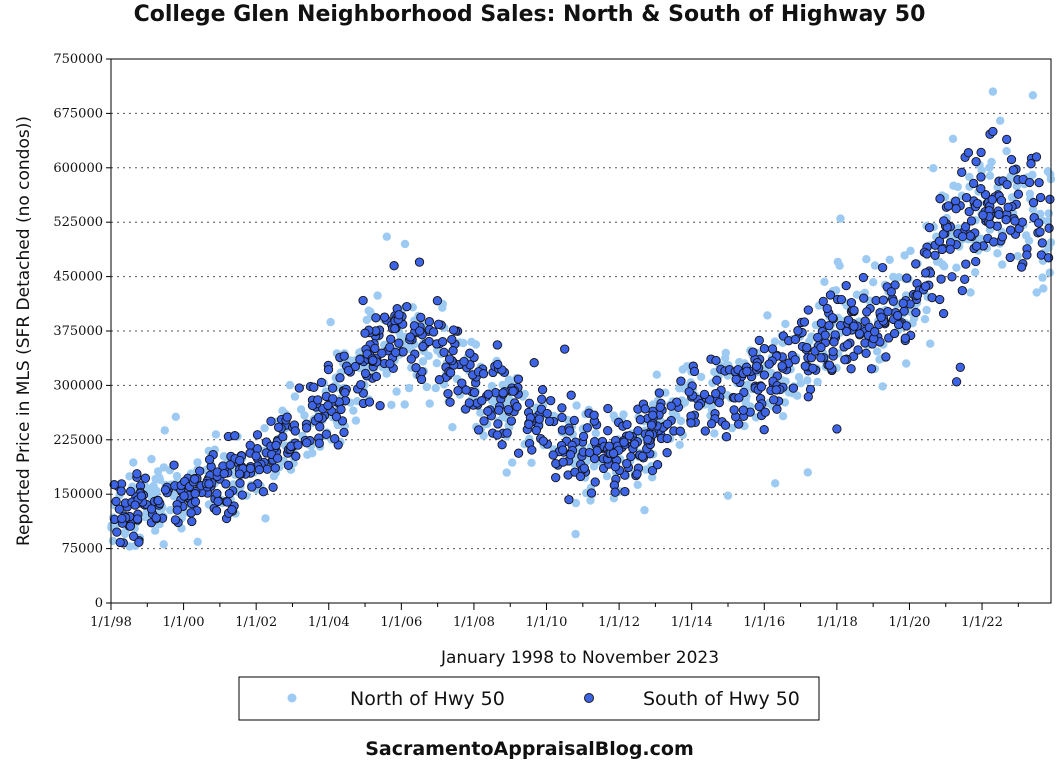  I want to click on legend-south-label: South of Hwy 50, so click(721, 699).